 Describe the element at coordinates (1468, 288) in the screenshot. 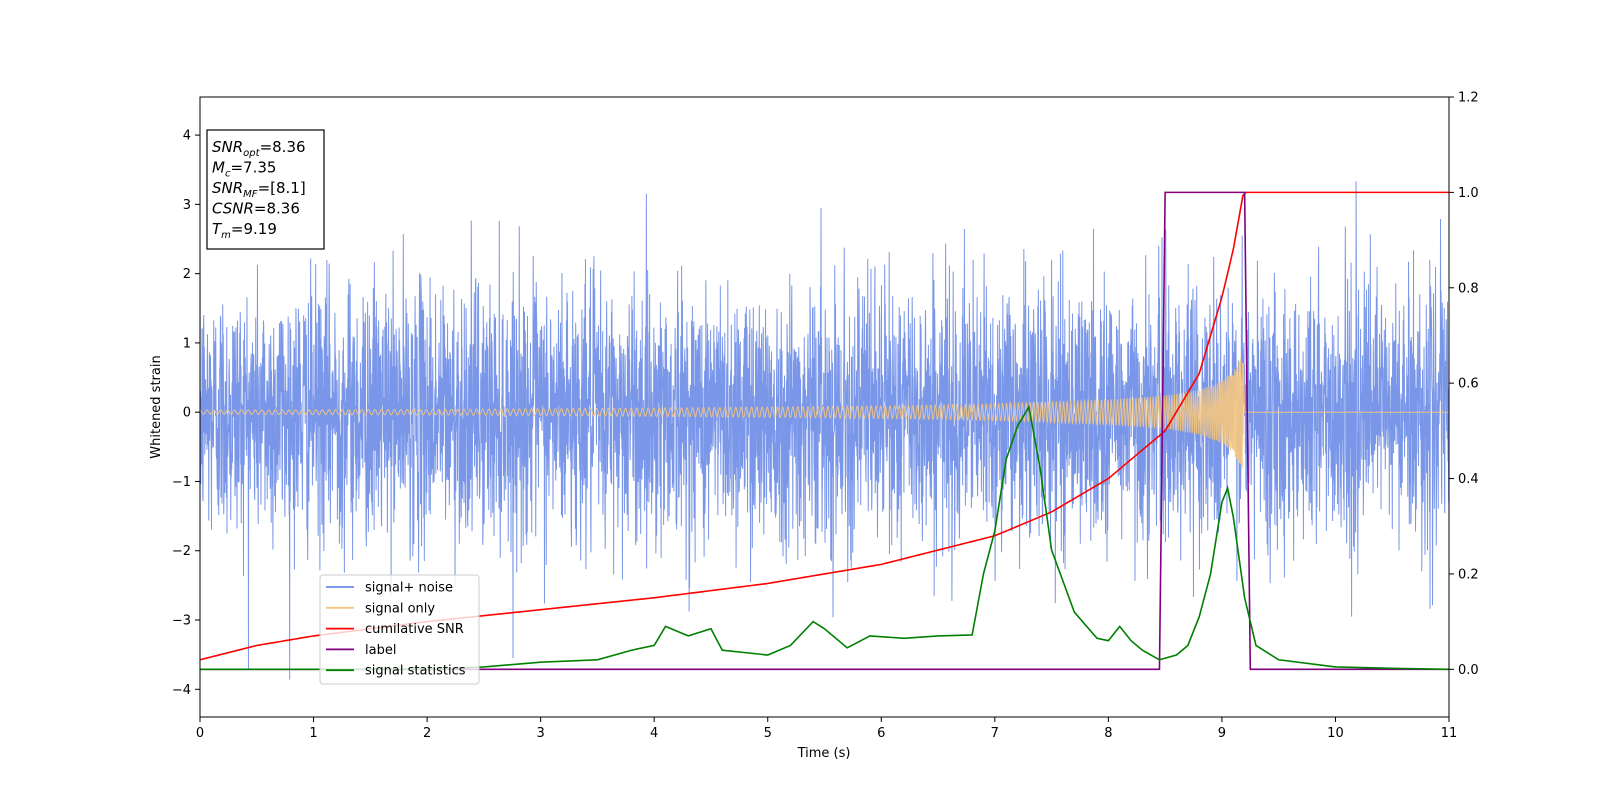

I see `y-right-tick-label: 0.8` at that location.